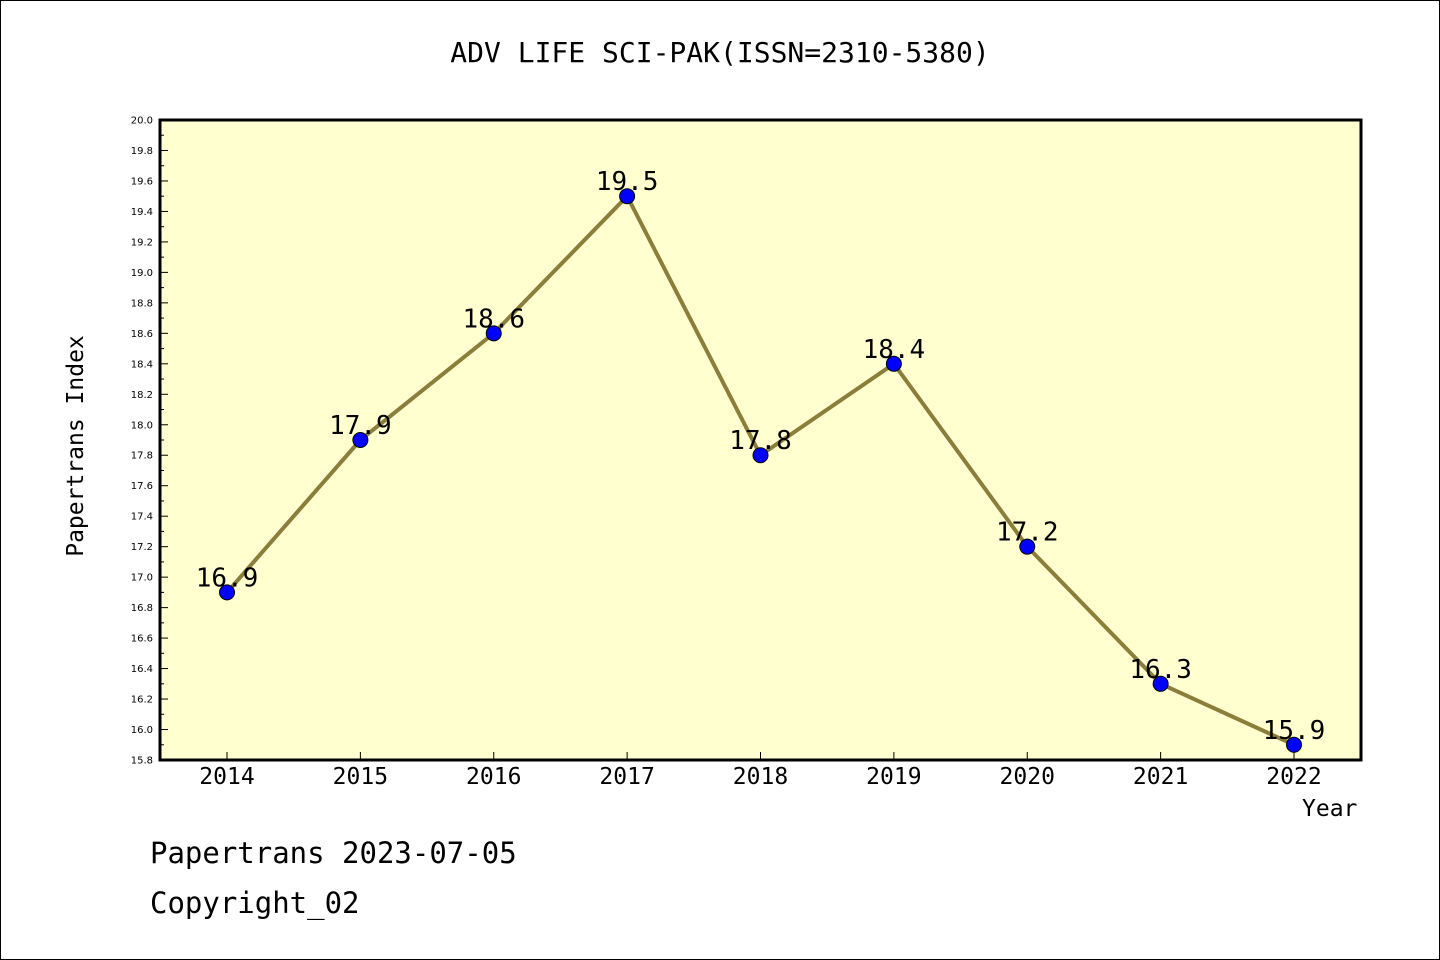 The image size is (1440, 960). What do you see at coordinates (626, 777) in the screenshot?
I see `x-tick-label: 2017` at bounding box center [626, 777].